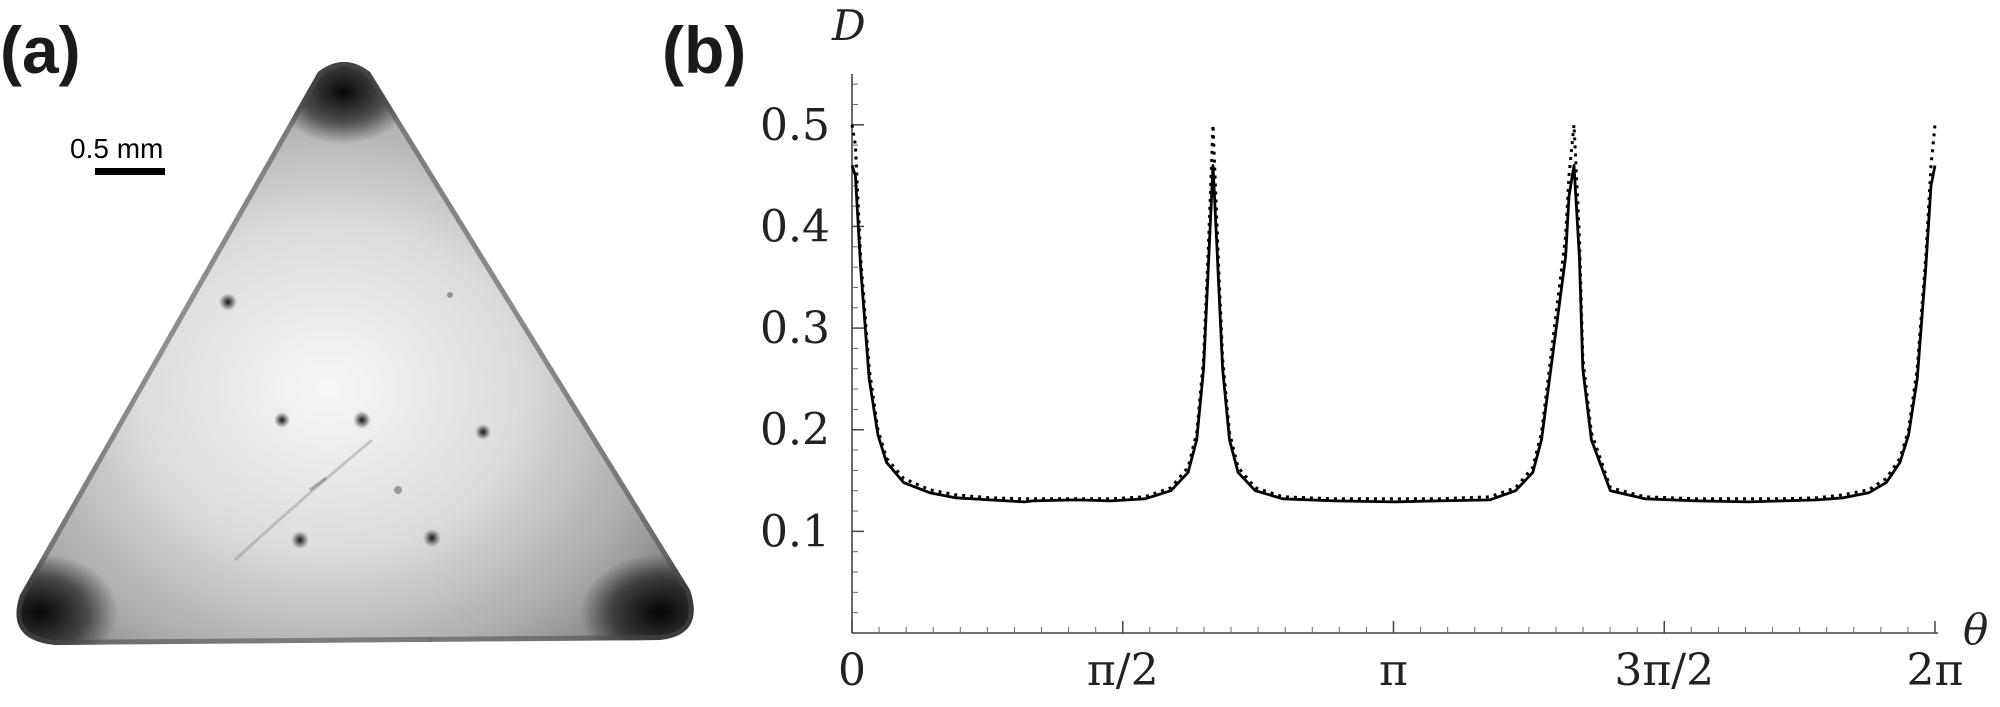  Describe the element at coordinates (1975, 629) in the screenshot. I see `x-axis-label: θ` at that location.